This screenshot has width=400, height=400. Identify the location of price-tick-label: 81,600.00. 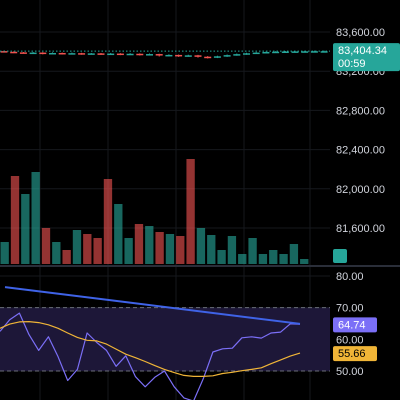
(360, 229).